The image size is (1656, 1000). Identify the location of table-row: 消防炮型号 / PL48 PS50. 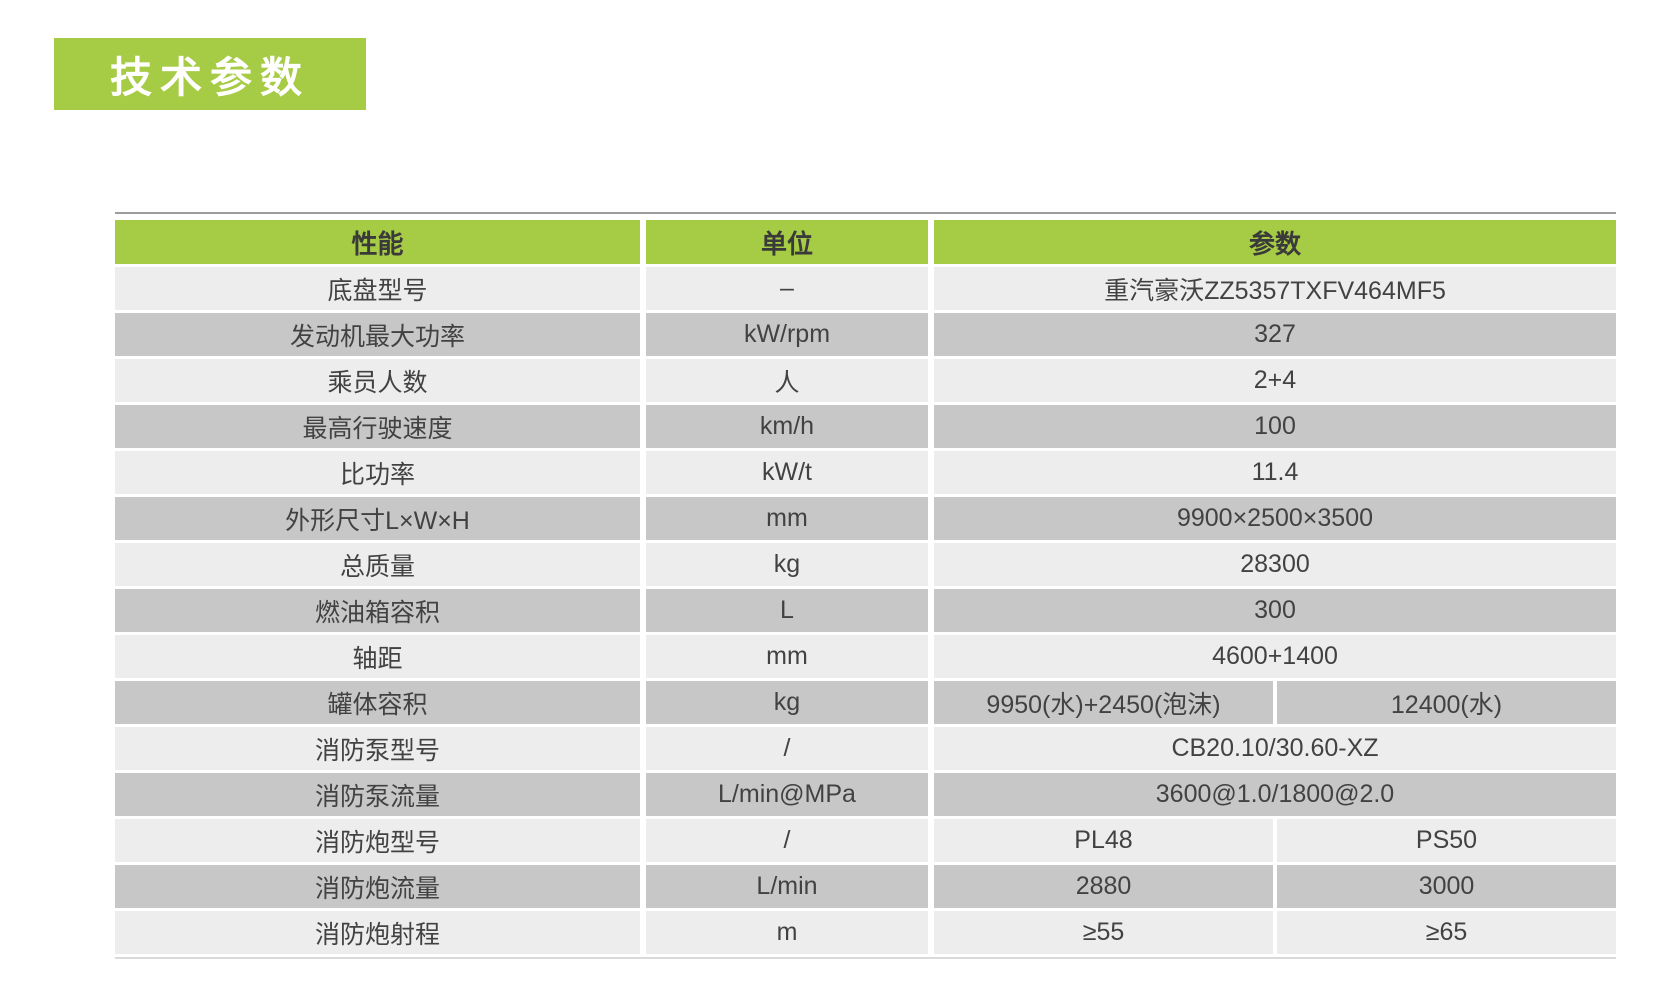
(865, 840).